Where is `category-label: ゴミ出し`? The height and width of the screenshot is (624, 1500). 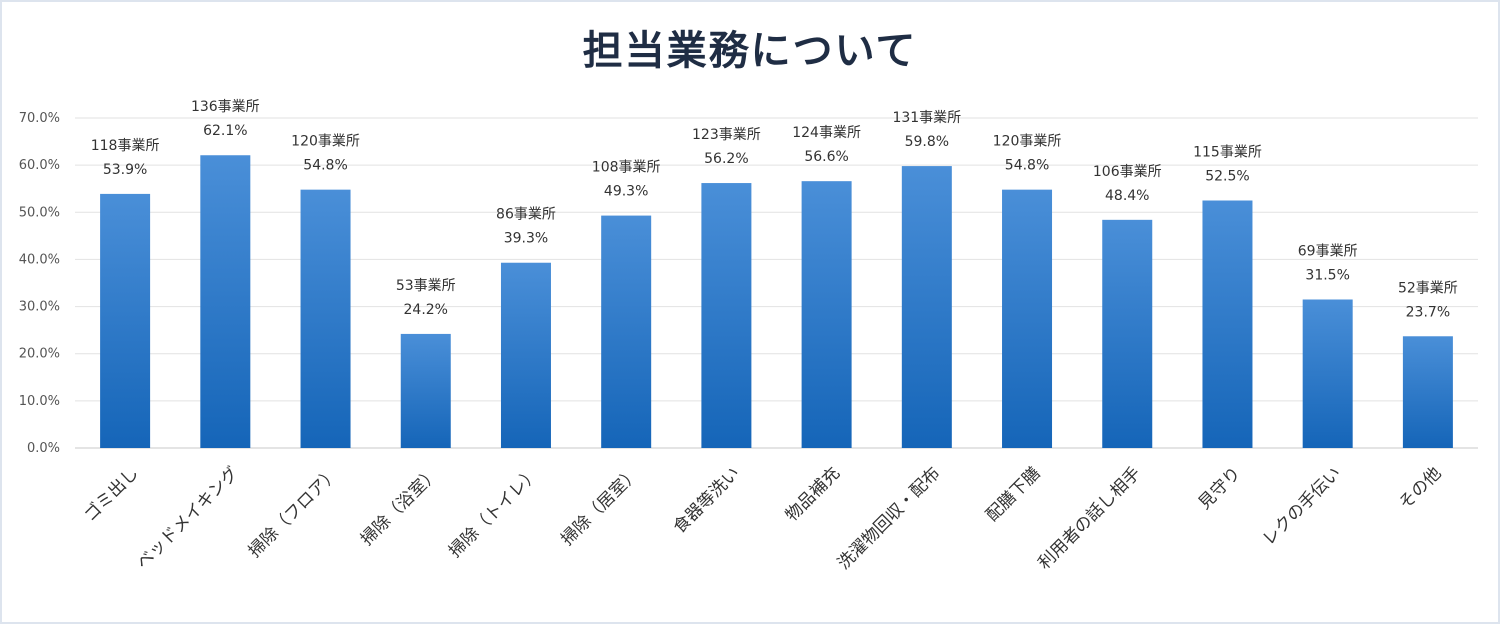 category-label: ゴミ出し is located at coordinates (111, 494).